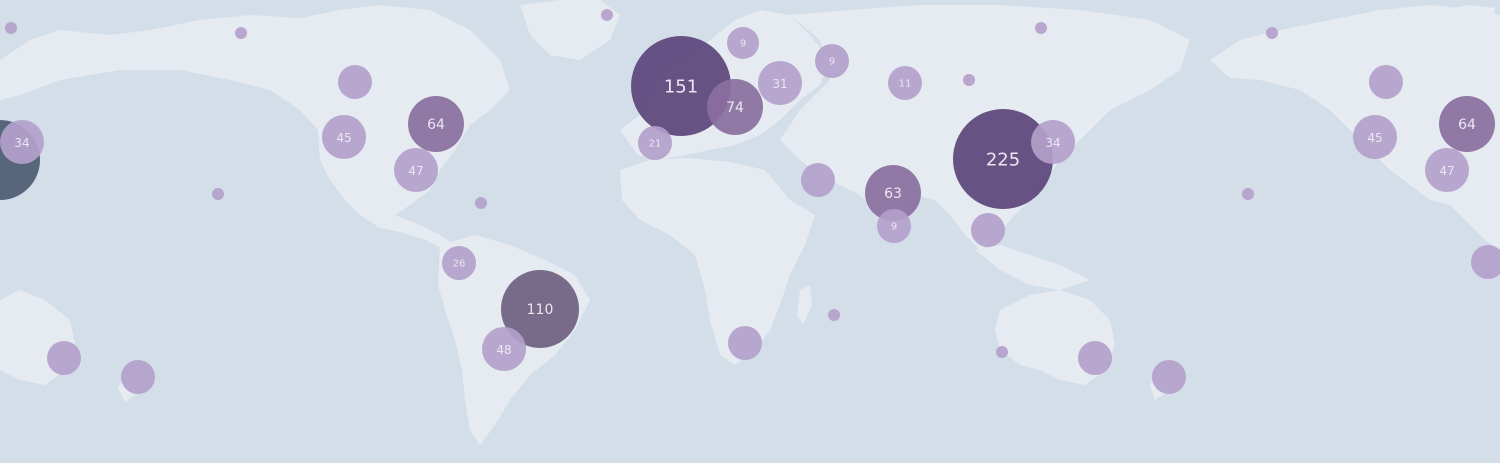  I want to click on cluster-marker-japan-korea: 34, so click(1053, 142).